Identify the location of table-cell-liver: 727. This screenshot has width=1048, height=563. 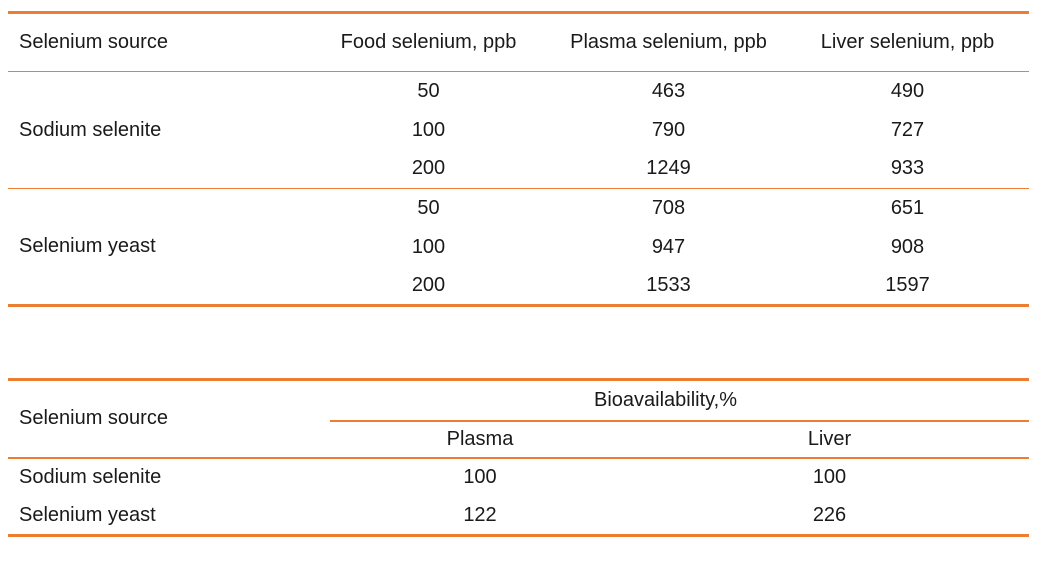
(907, 129).